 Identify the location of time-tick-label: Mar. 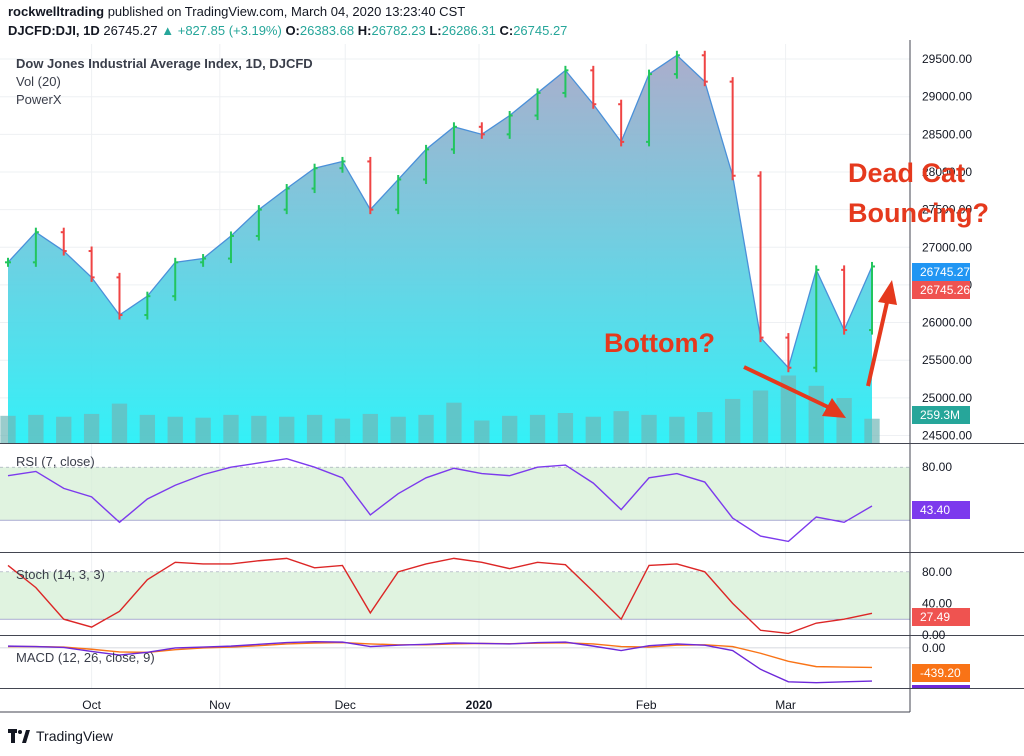
(785, 705).